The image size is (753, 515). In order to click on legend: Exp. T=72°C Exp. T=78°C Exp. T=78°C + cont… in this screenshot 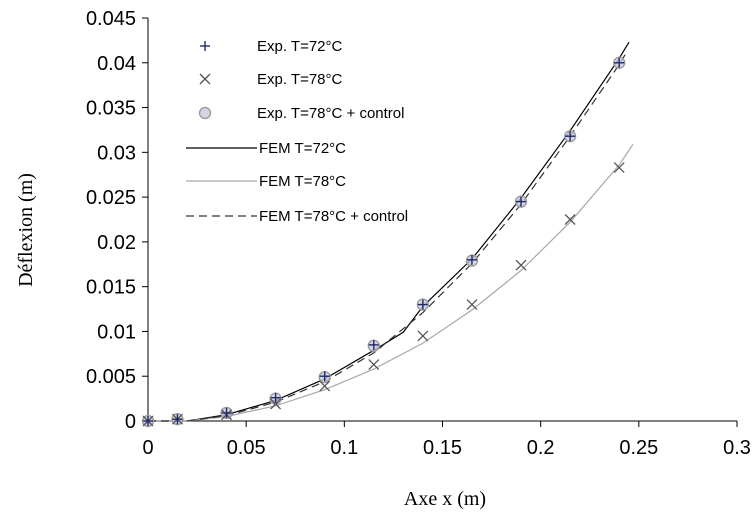, I will do `click(297, 131)`.